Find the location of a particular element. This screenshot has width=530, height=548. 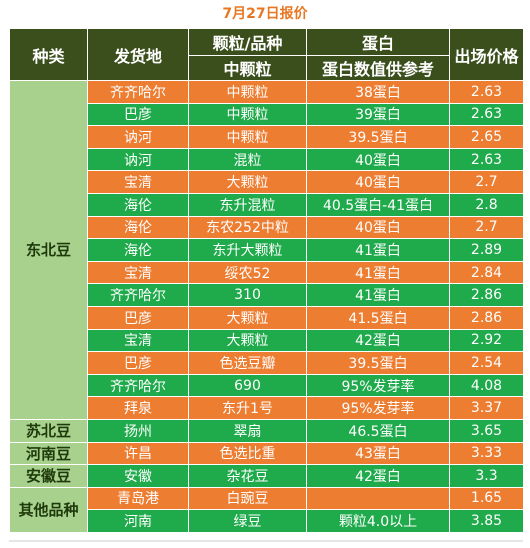

grain-cell: 690 is located at coordinates (247, 385).